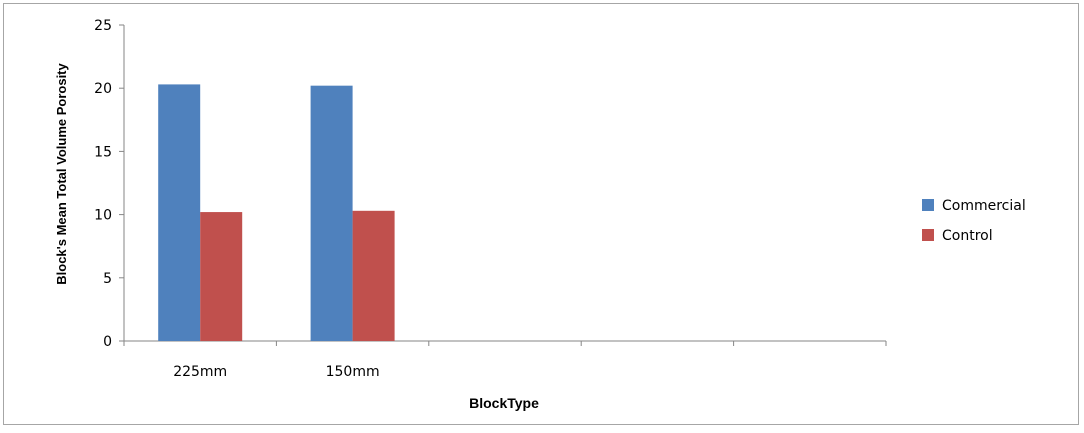  Describe the element at coordinates (974, 221) in the screenshot. I see `legend: Commercial Control` at that location.